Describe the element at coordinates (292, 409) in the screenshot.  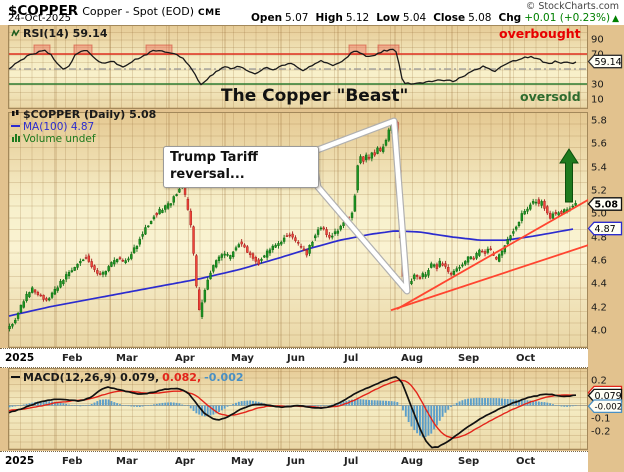
I see `macd-signal-line` at that location.